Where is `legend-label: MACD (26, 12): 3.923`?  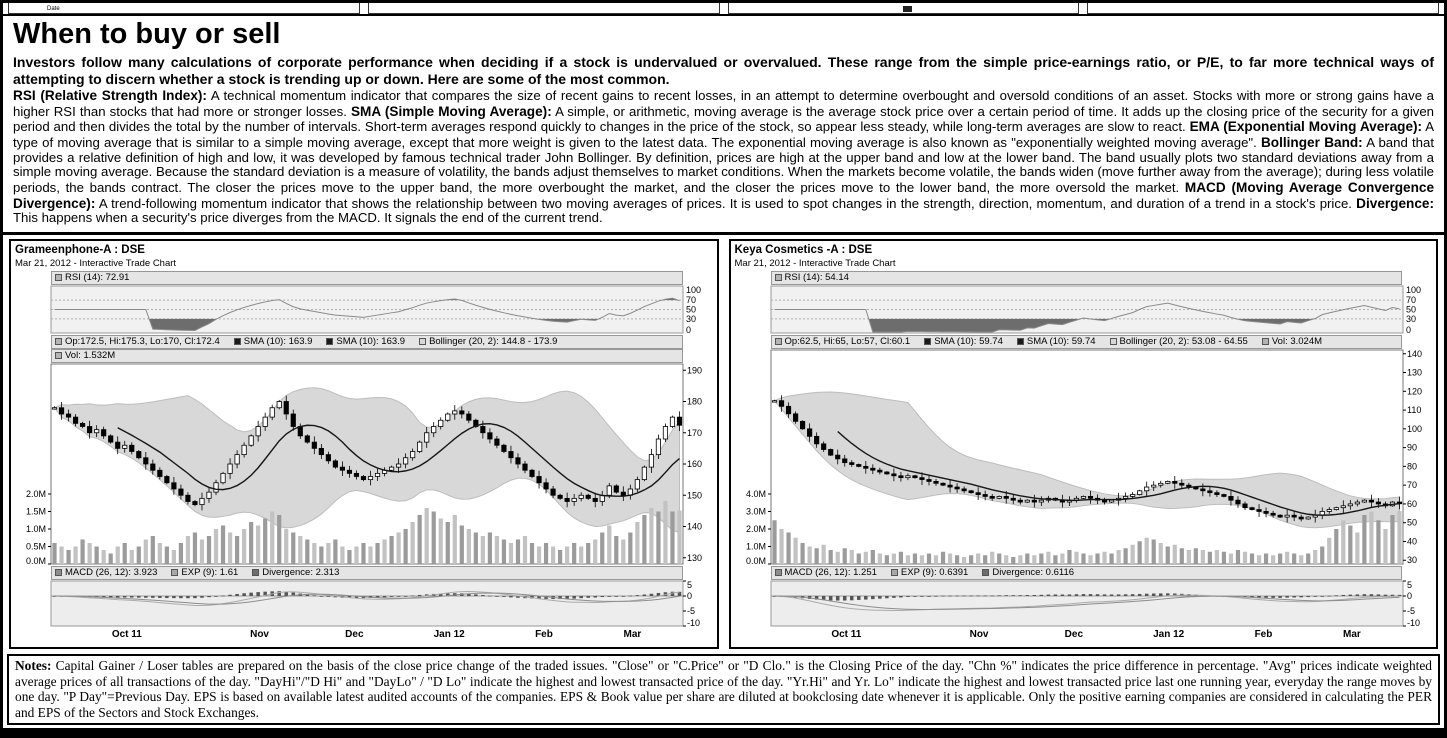
legend-label: MACD (26, 12): 3.923 is located at coordinates (111, 573).